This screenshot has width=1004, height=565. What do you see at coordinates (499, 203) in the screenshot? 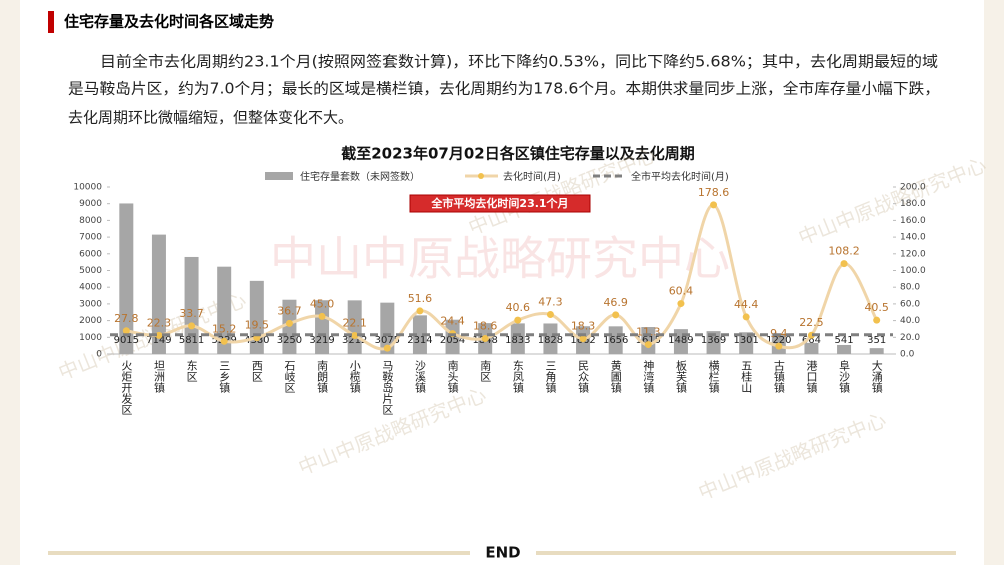
I see `annotation: 全市平均去化时间23.1个月` at bounding box center [499, 203].